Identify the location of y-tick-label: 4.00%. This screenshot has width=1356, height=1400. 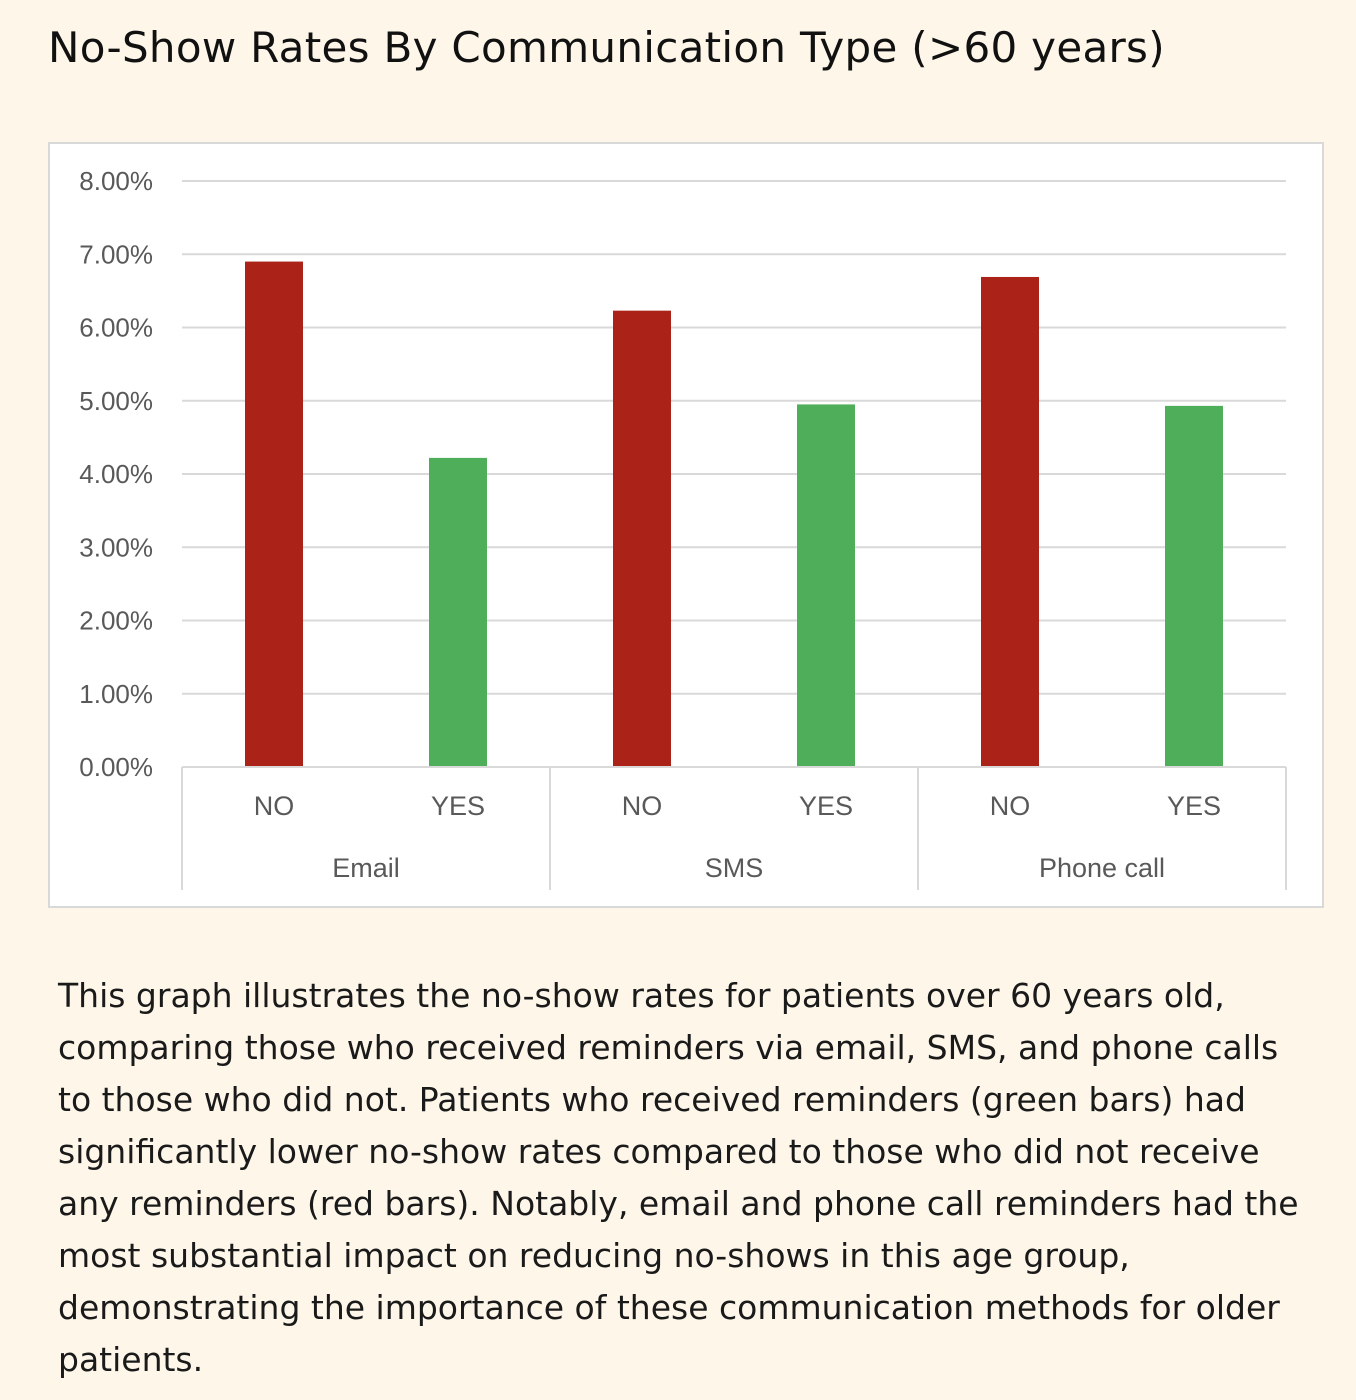
(116, 474).